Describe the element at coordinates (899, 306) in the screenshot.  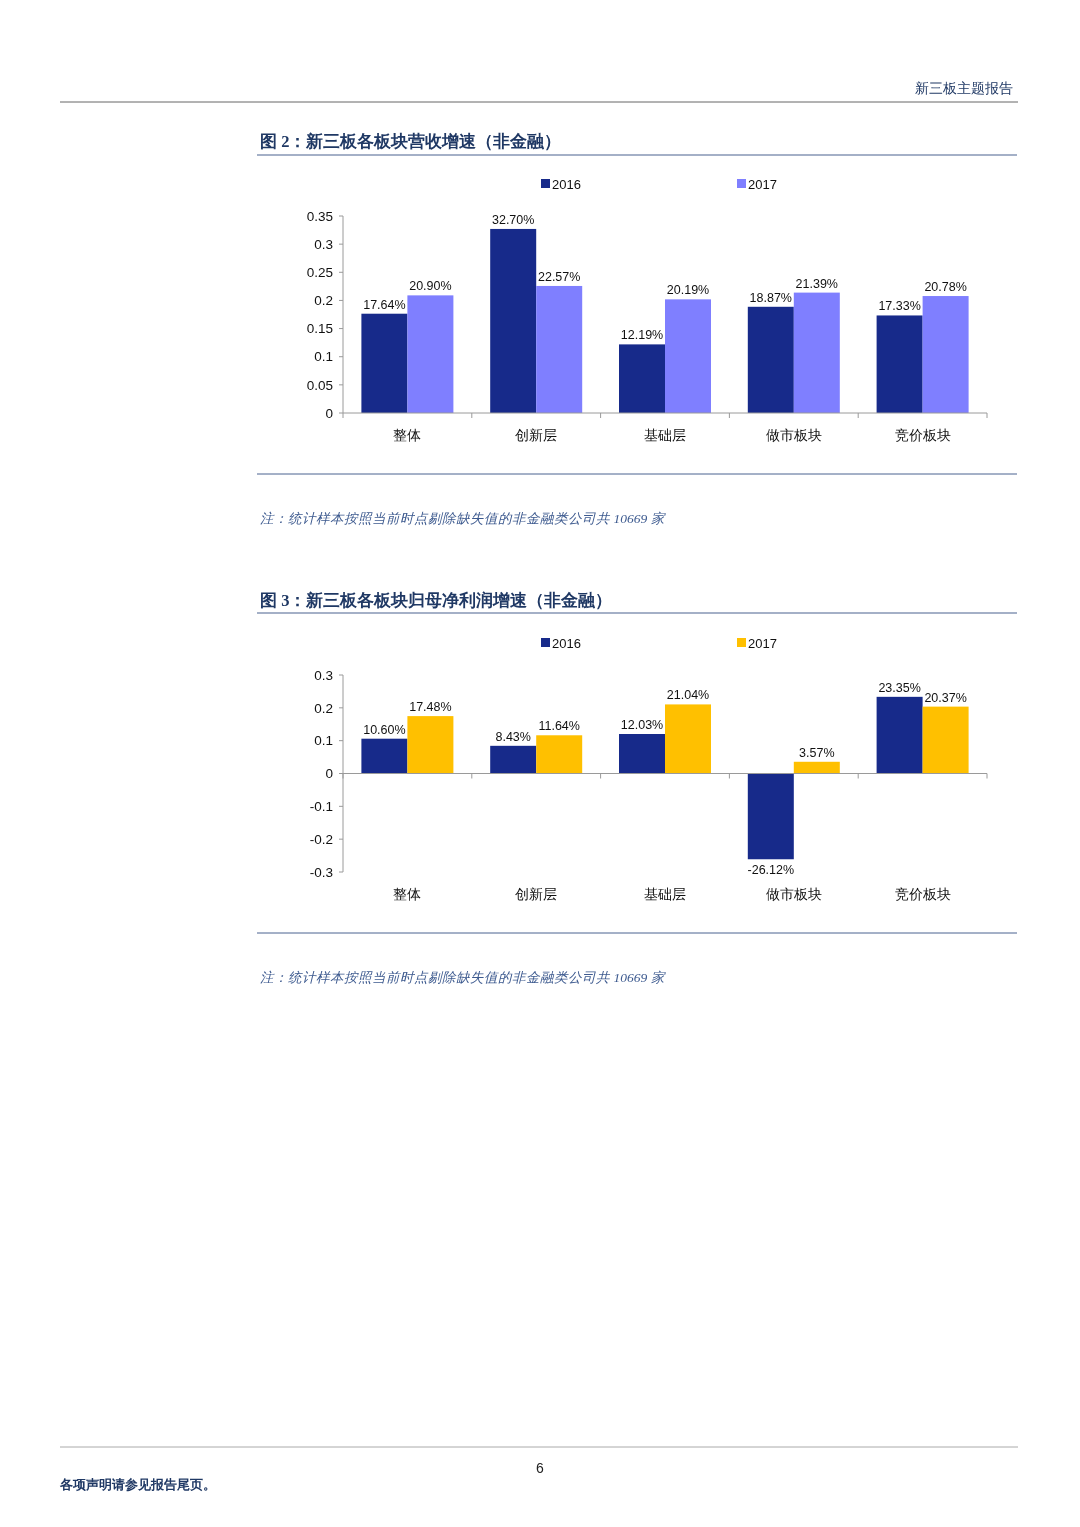
I see `data-label: 17.33%` at that location.